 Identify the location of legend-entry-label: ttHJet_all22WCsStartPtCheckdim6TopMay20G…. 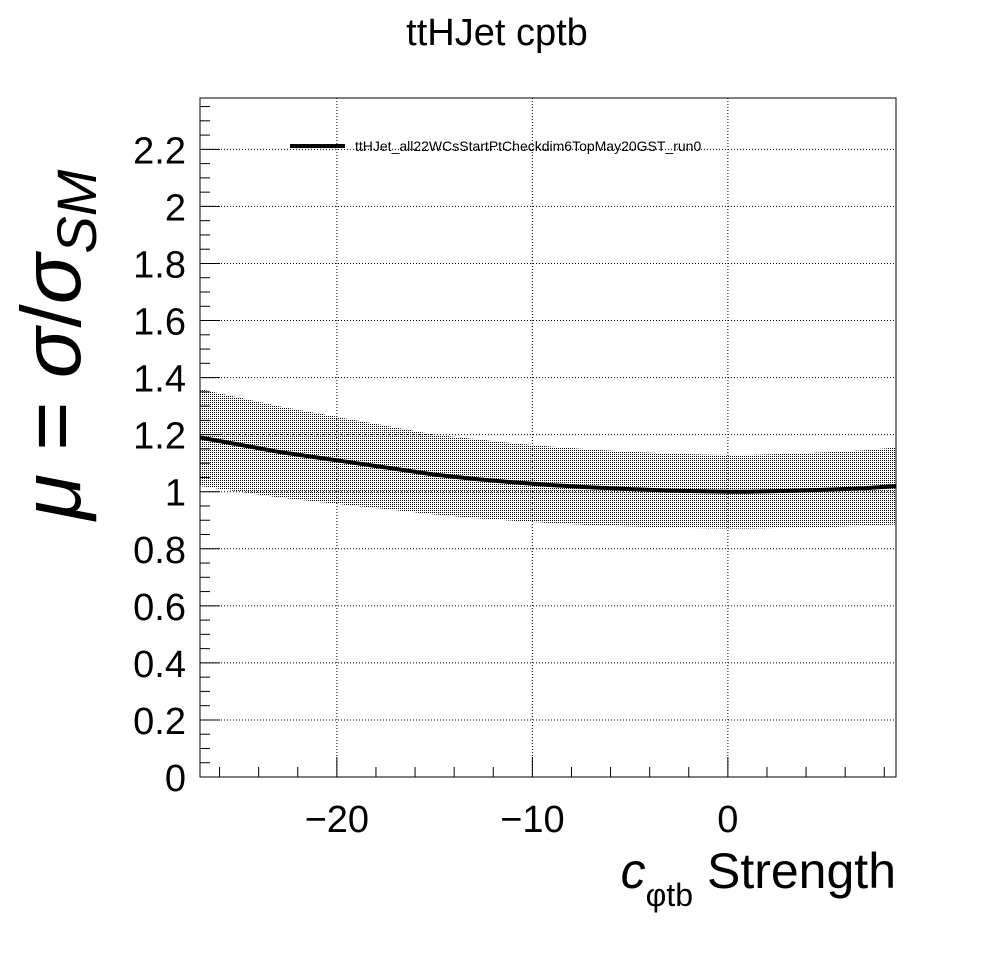
(528, 146).